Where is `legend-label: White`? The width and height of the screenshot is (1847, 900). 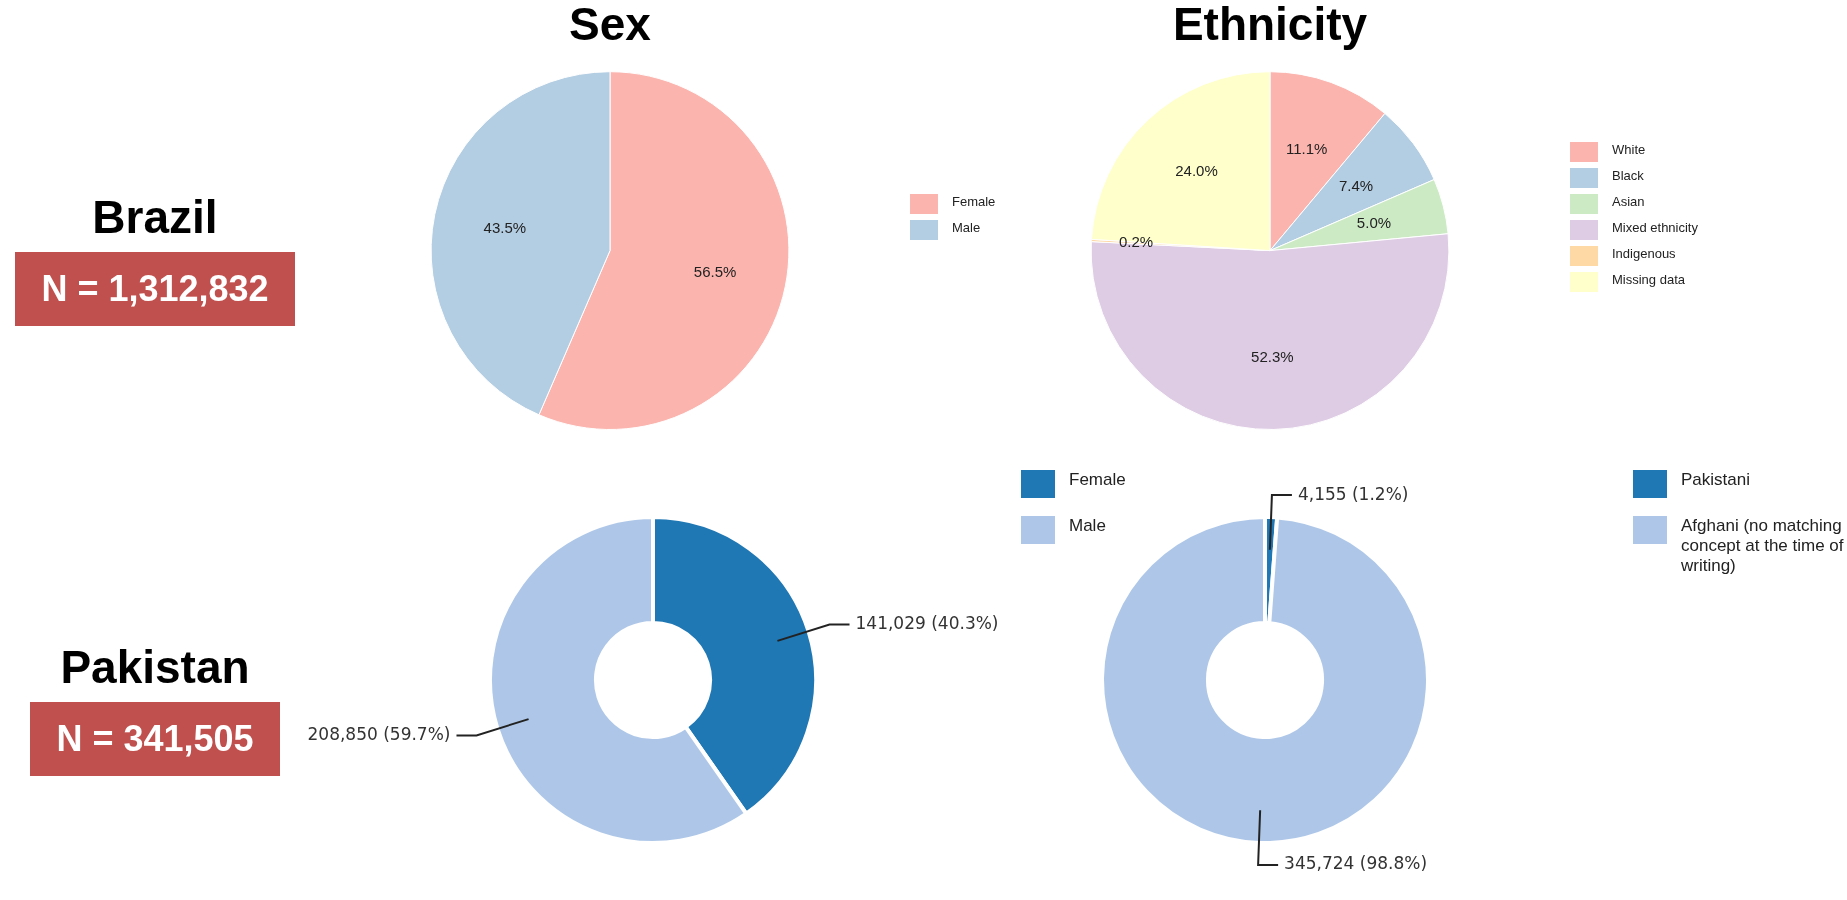
legend-label: White is located at coordinates (1629, 149).